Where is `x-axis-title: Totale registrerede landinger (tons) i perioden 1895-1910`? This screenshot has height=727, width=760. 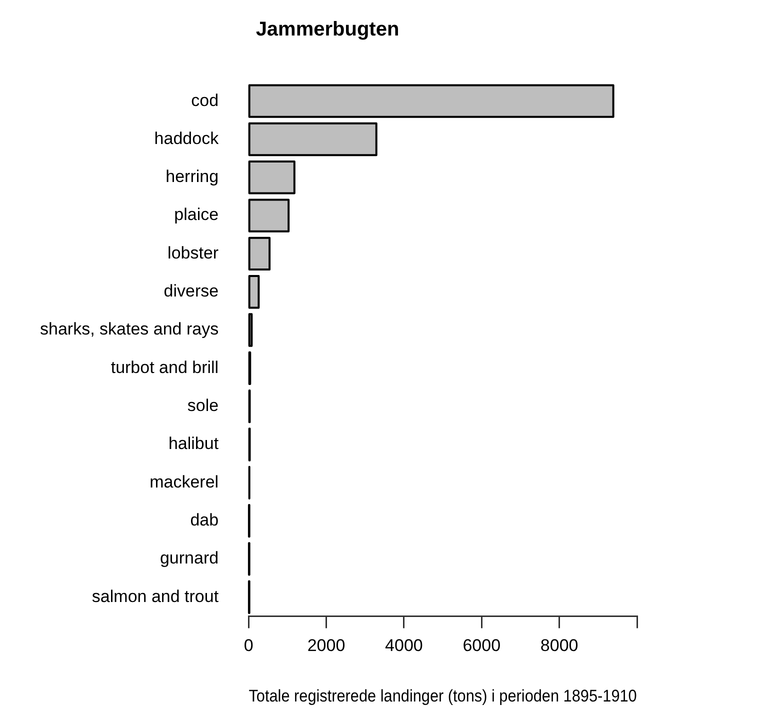
x-axis-title: Totale registrerede landinger (tons) i perioden 1895-1910 is located at coordinates (442, 696).